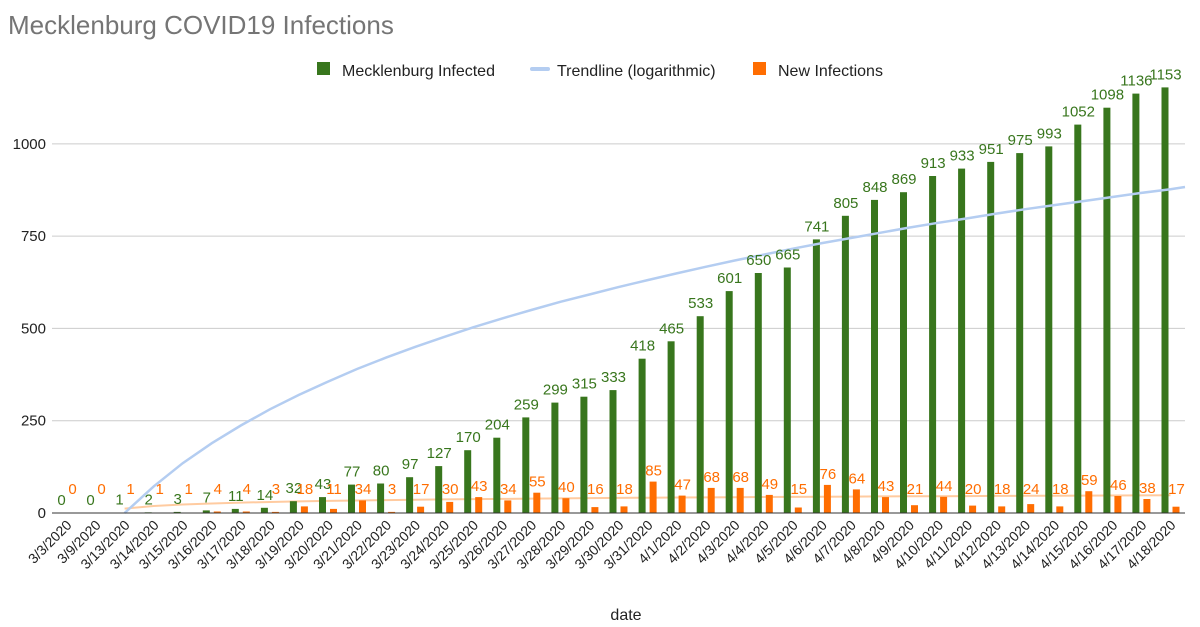 The width and height of the screenshot is (1200, 627). I want to click on data-label-infected: 0, so click(61, 500).